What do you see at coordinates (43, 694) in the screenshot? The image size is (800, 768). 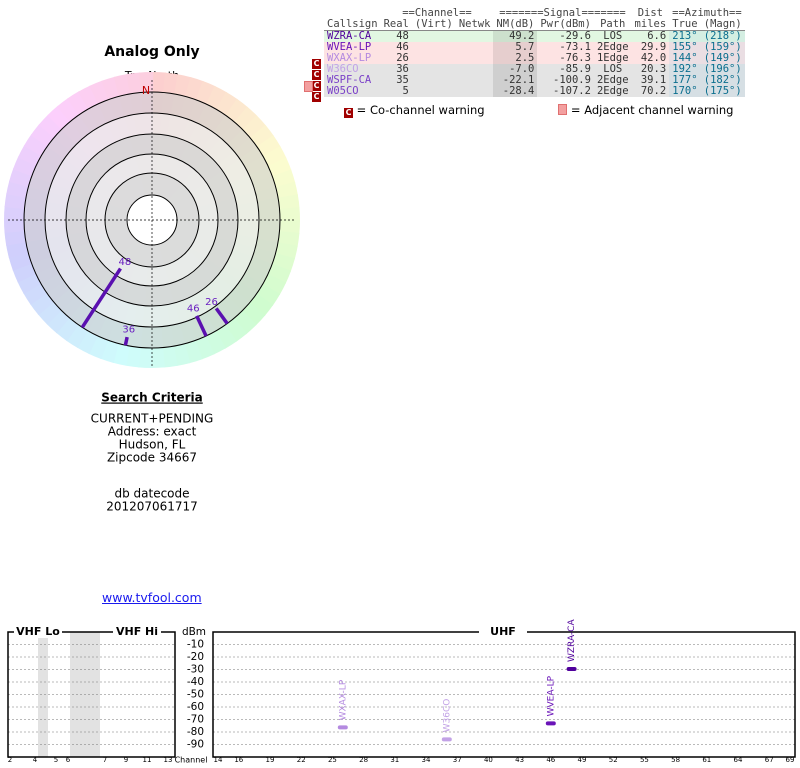 I see `gap-band` at bounding box center [43, 694].